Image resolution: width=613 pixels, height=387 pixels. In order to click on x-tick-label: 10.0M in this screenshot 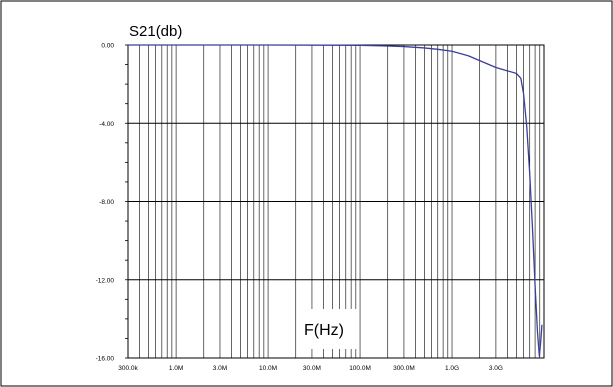, I will do `click(268, 368)`.